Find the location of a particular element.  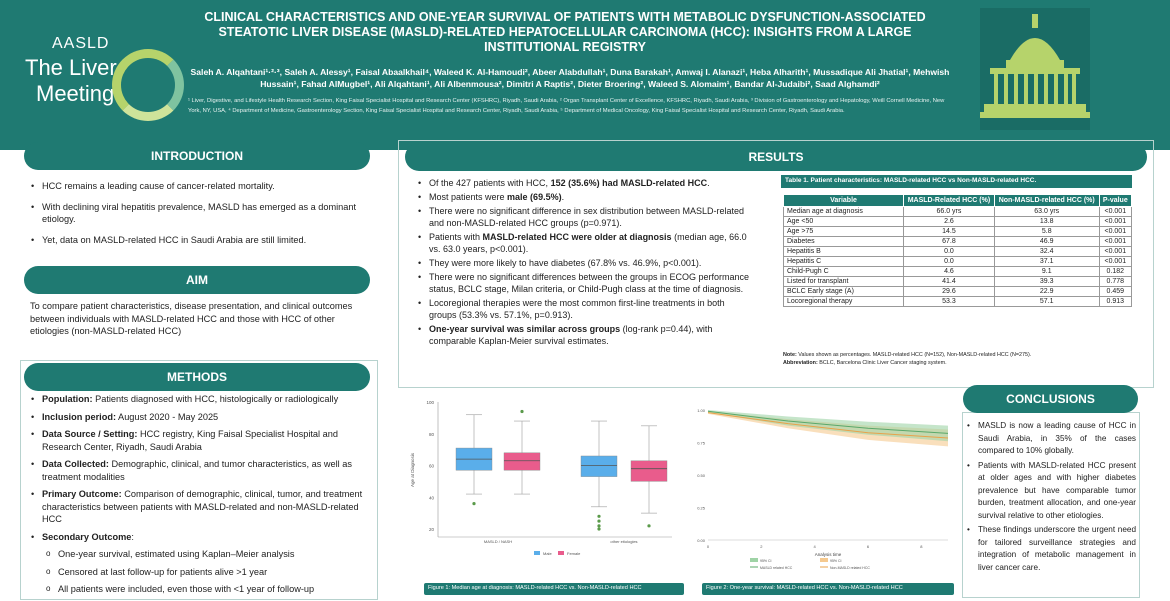

legend-label: Non-MASLD related HCC is located at coordinates (850, 568).